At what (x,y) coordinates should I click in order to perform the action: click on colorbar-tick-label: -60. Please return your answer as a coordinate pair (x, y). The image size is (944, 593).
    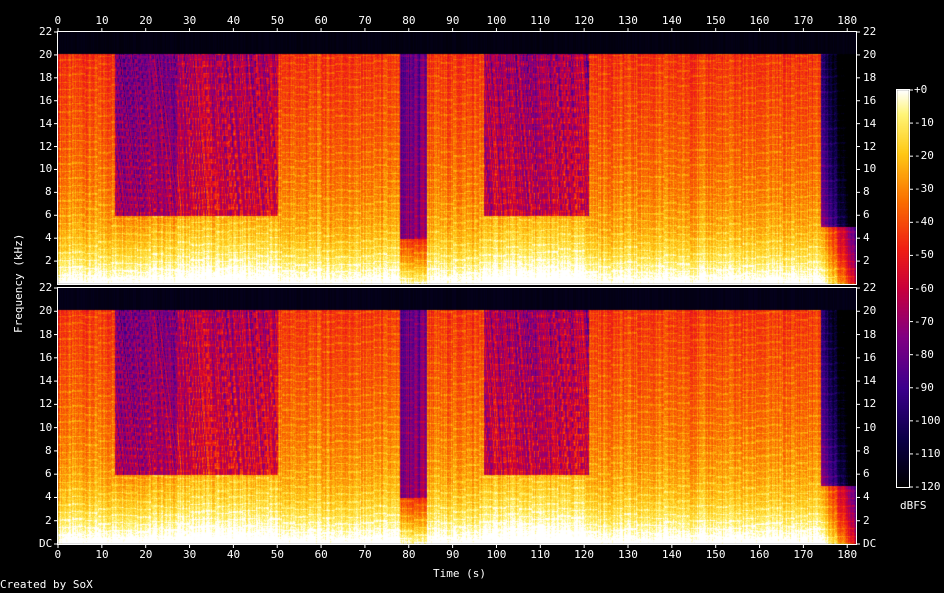
    Looking at the image, I should click on (924, 288).